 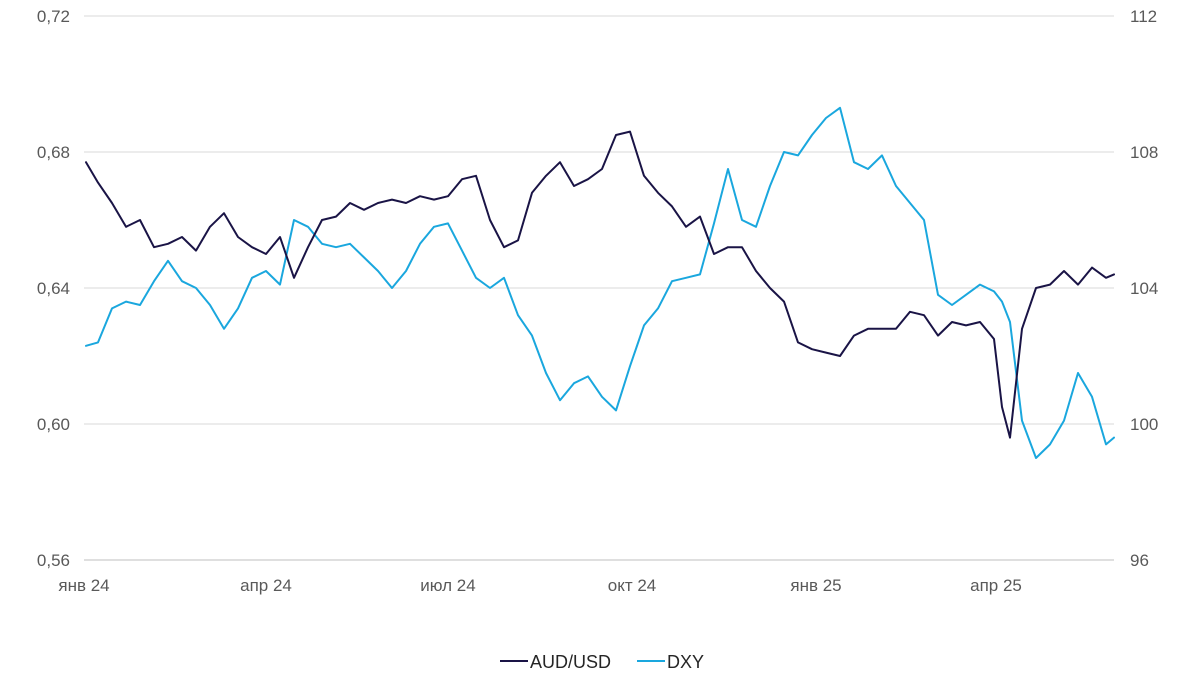 What do you see at coordinates (685, 662) in the screenshot?
I see `legend-label-dxy: DXY` at bounding box center [685, 662].